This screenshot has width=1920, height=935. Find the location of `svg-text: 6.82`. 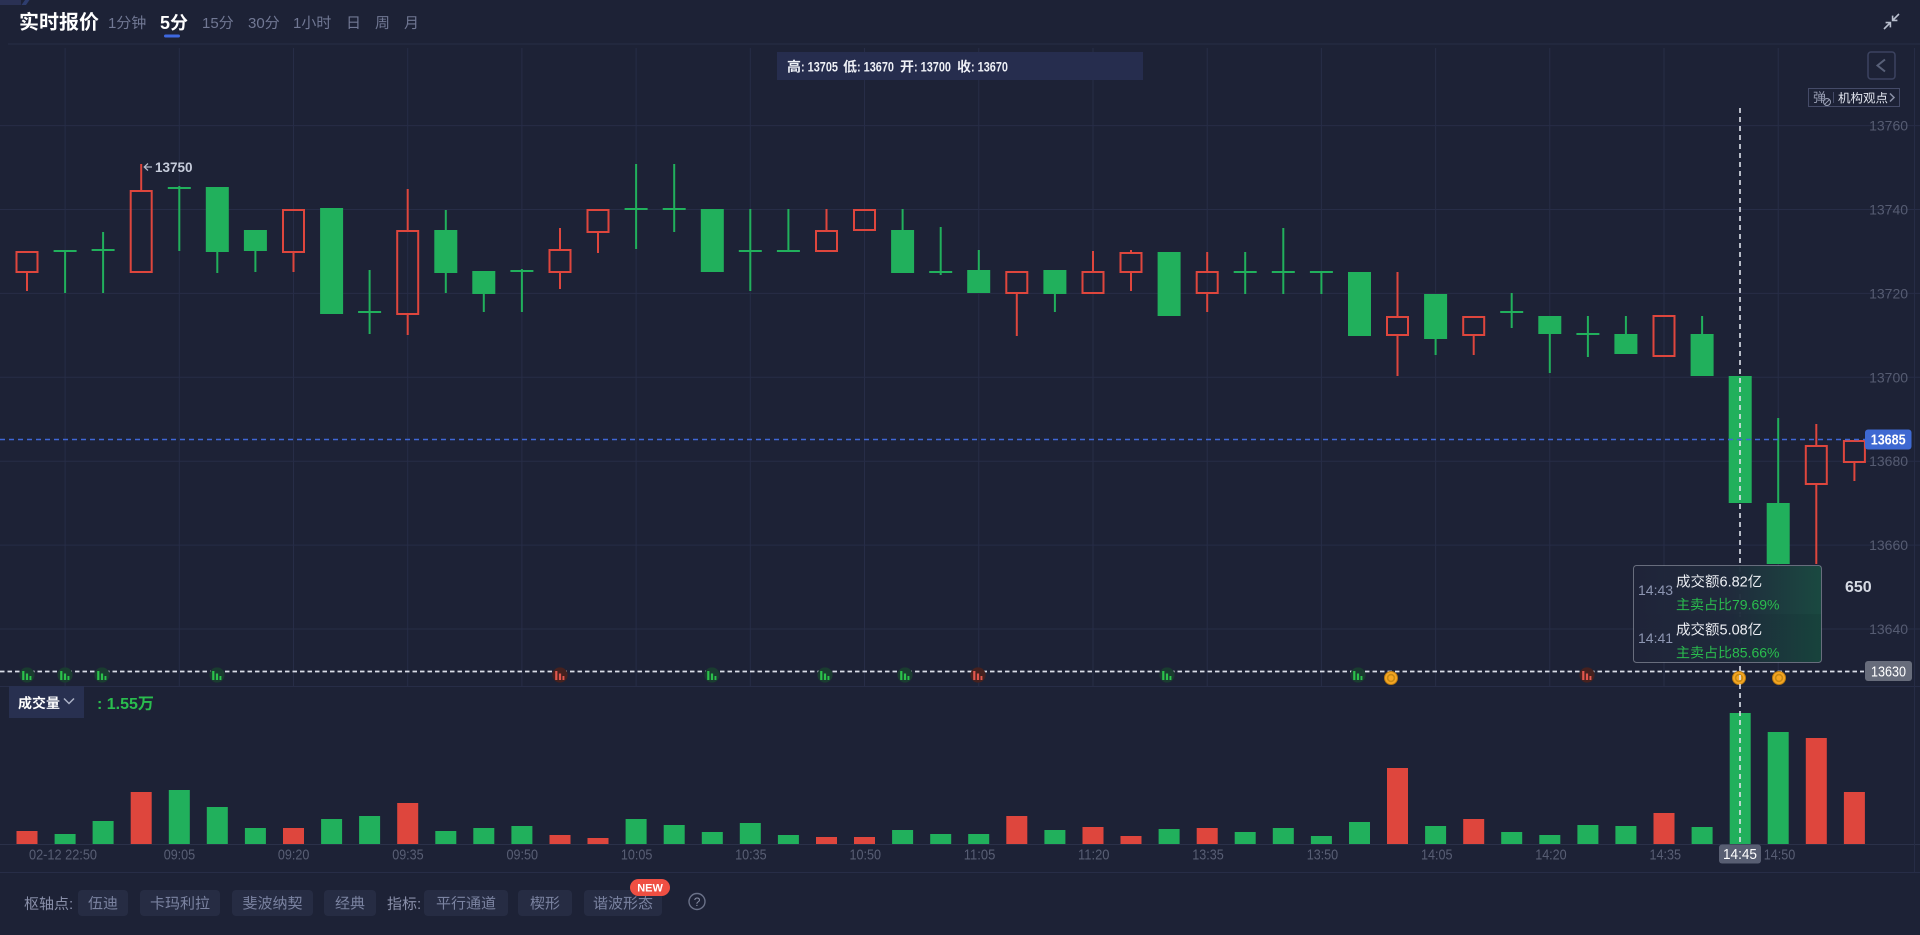

svg-text: 6.82 is located at coordinates (1734, 583).